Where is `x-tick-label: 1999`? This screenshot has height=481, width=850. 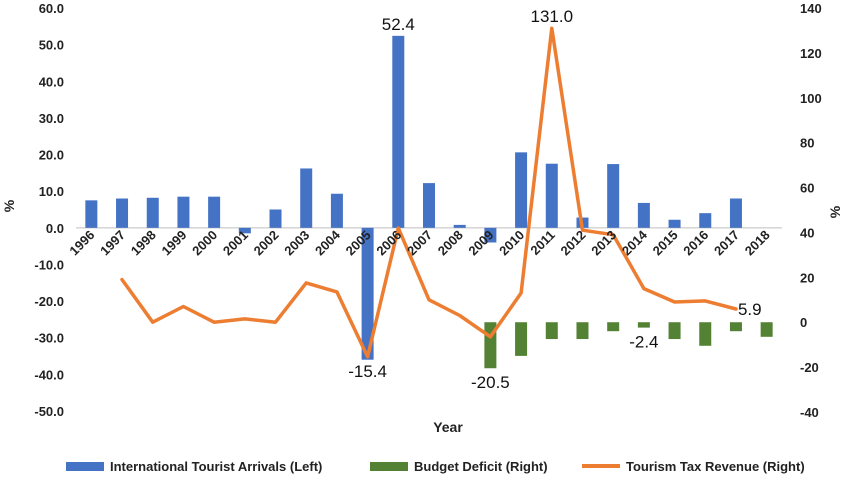
x-tick-label: 1999 is located at coordinates (173, 242).